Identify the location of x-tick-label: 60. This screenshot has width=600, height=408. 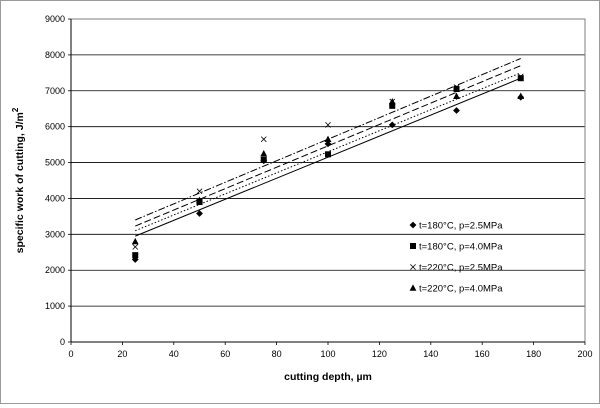
(225, 354).